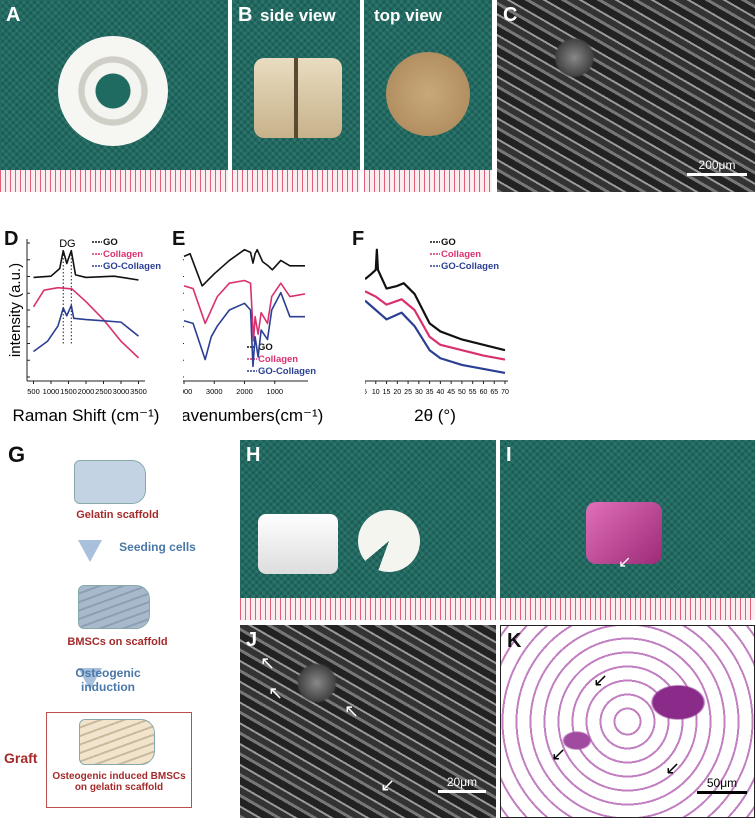 This screenshot has height=818, width=755. What do you see at coordinates (63, 244) in the screenshot?
I see `peak-label-d: D` at bounding box center [63, 244].